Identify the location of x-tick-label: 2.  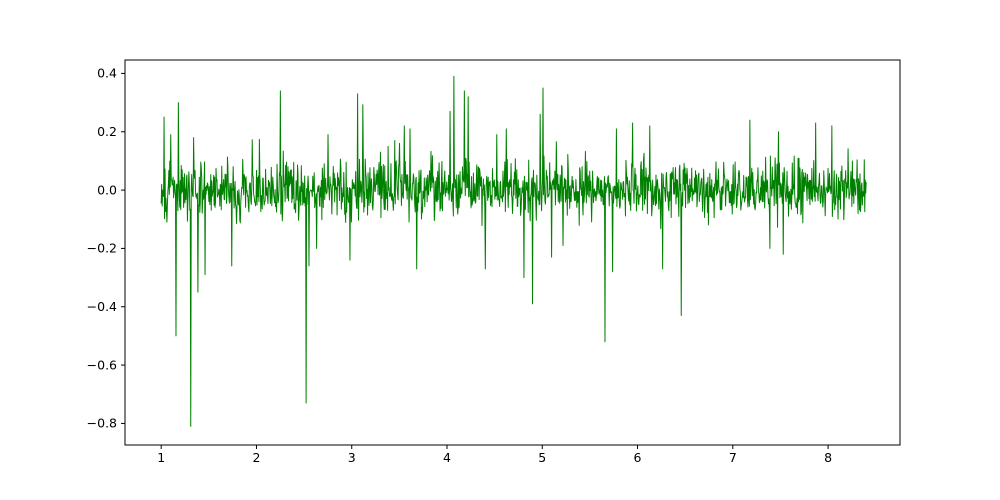
(256, 457).